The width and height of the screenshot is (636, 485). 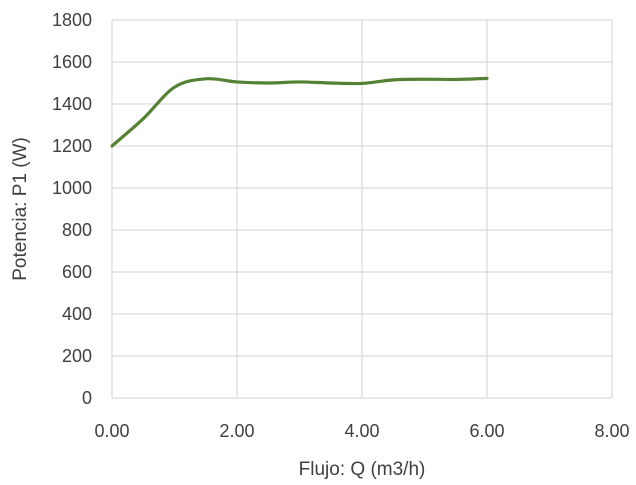 I want to click on y-tick-label: 1000, so click(x=72, y=188).